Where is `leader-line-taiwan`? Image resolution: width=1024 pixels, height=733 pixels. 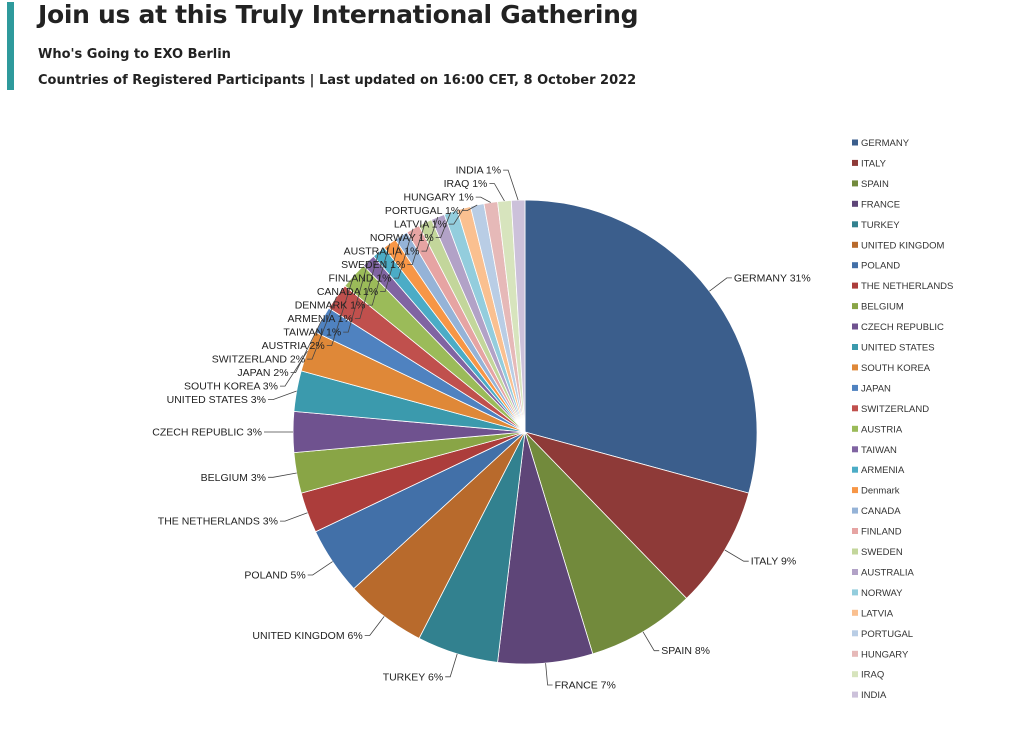 leader-line-taiwan is located at coordinates (356, 296).